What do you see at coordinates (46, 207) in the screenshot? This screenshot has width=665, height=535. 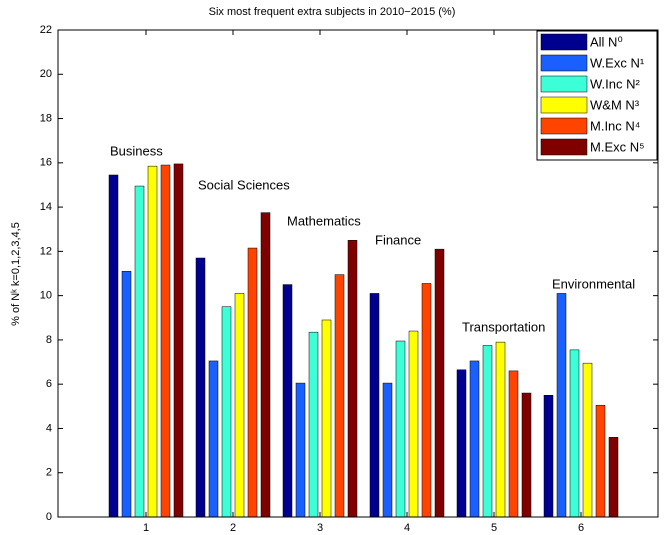 I see `y-tick-label: 14` at bounding box center [46, 207].